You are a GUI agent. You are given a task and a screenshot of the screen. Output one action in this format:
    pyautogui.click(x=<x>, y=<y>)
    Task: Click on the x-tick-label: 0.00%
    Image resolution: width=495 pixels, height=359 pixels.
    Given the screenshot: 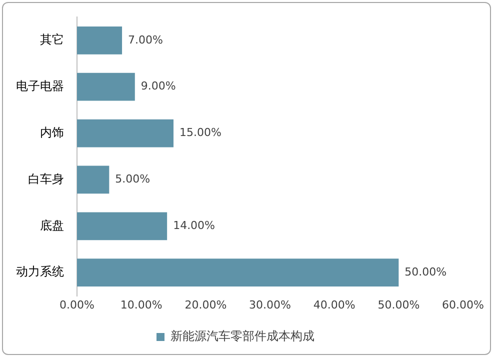 What is the action you would take?
    pyautogui.click(x=77, y=305)
    